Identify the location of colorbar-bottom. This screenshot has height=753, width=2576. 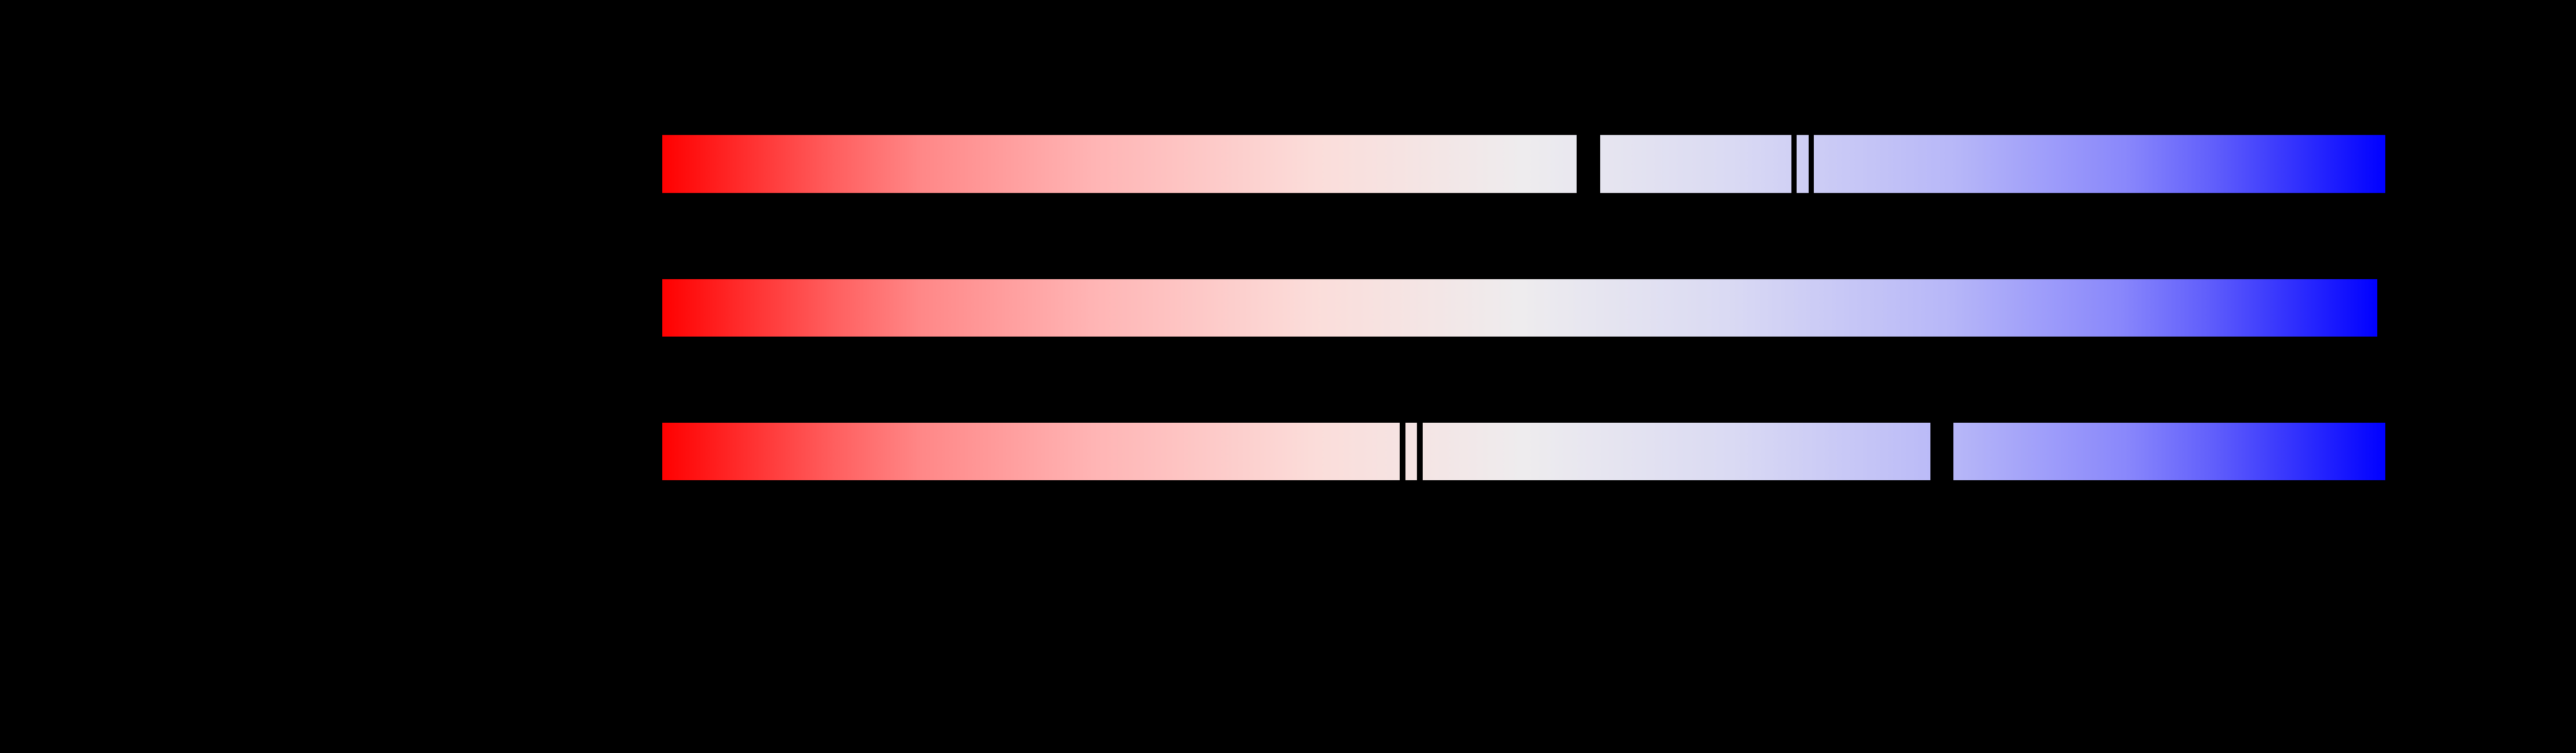
(1523, 451).